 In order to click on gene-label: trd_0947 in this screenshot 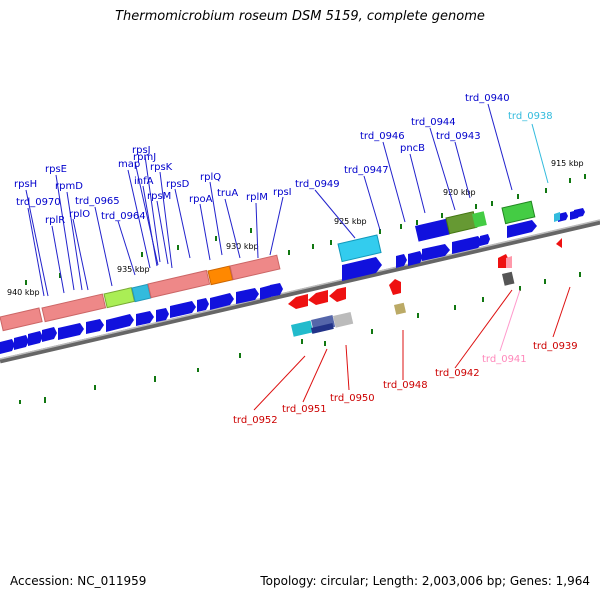, I will do `click(366, 170)`.